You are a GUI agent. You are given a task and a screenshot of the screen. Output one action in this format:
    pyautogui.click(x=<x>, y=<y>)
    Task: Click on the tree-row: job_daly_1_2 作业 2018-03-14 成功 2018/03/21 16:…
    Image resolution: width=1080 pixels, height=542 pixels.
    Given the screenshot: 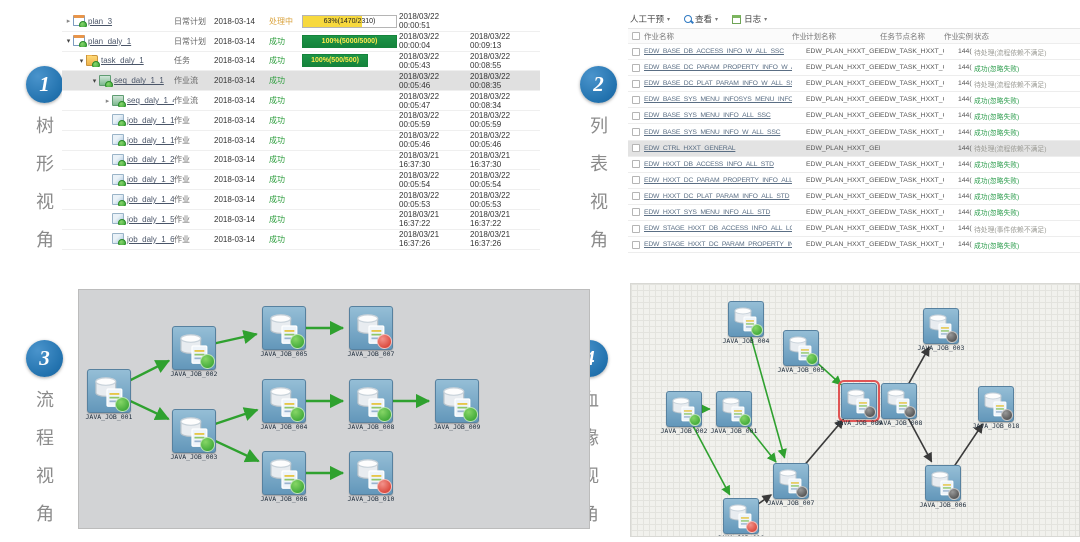 What is the action you would take?
    pyautogui.click(x=301, y=160)
    